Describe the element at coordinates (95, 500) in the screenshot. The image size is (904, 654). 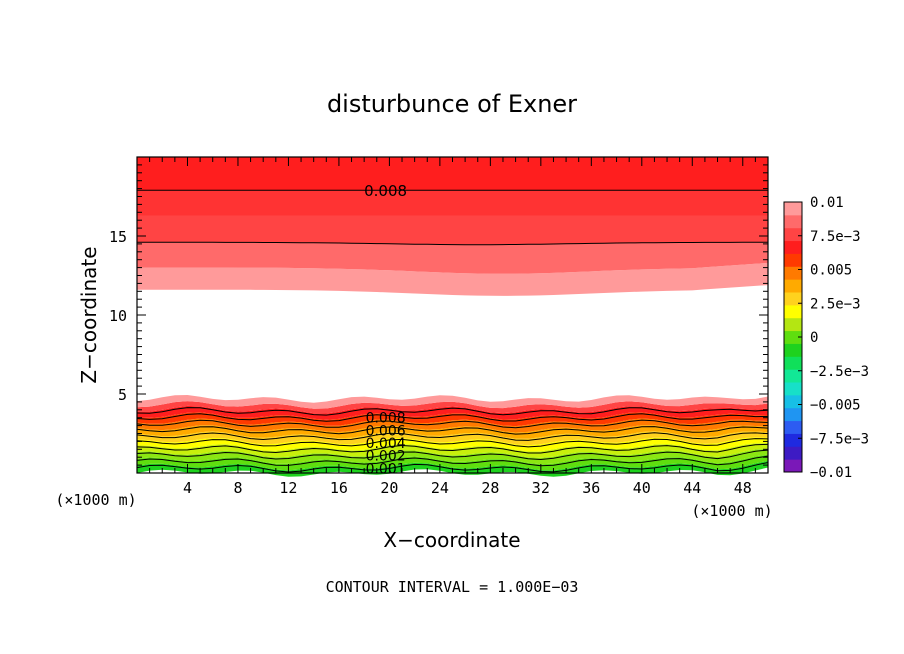
I see `x-unit-left: (×1000 m)` at that location.